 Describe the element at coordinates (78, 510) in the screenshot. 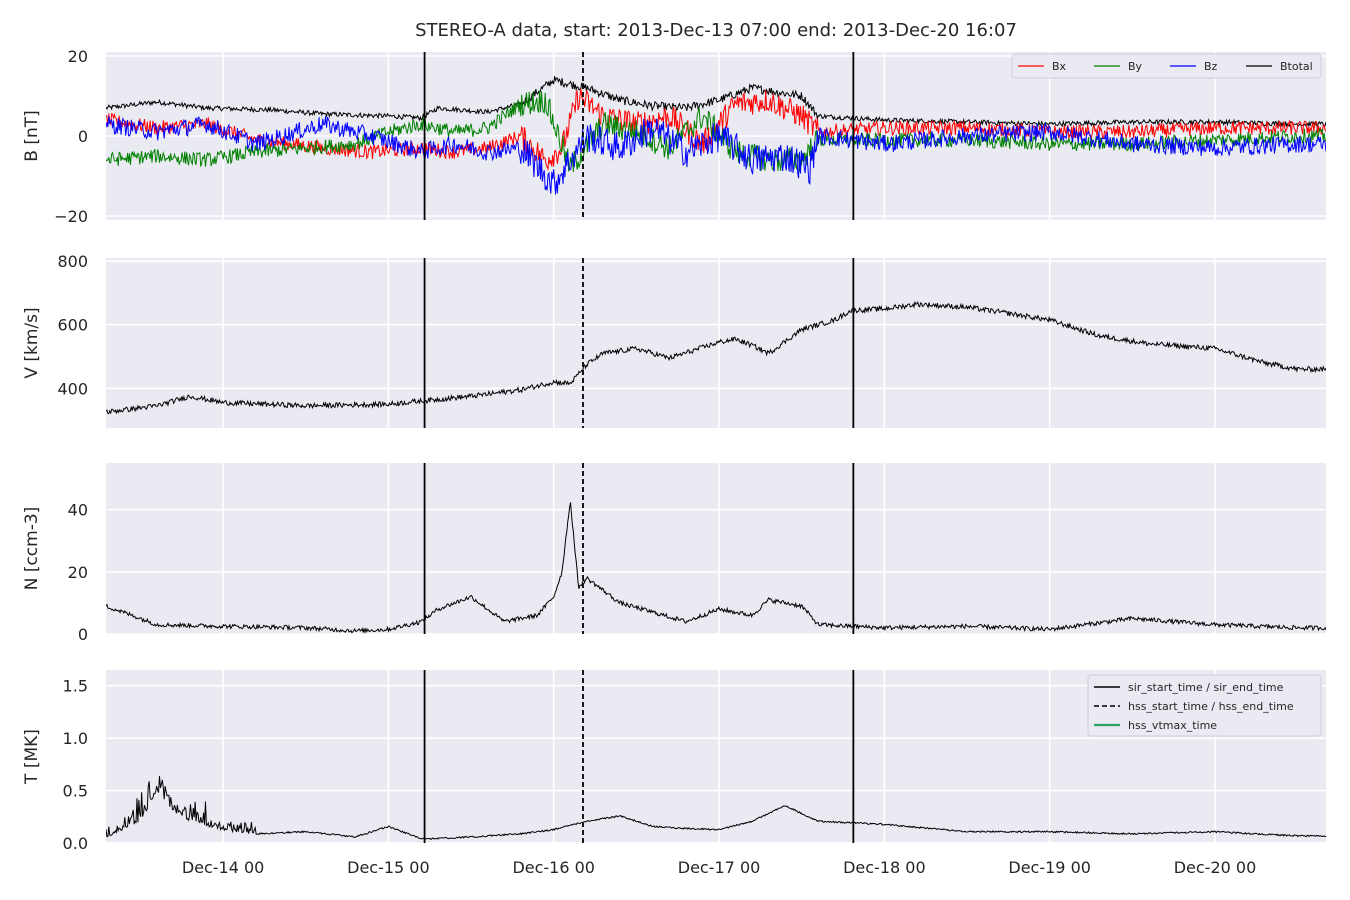

I see `y-tick-label: 40` at that location.